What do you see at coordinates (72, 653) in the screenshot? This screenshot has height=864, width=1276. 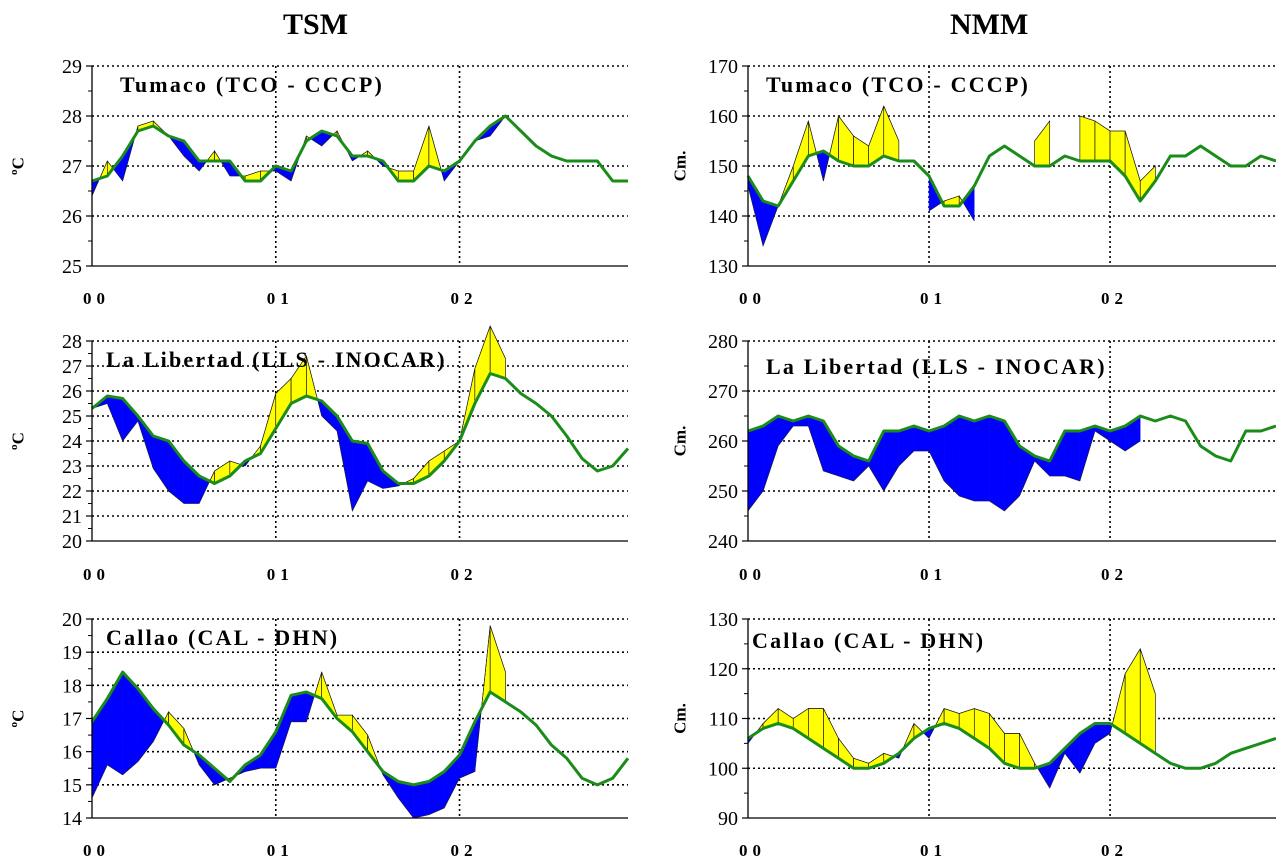 I see `y-tick-label: 19` at bounding box center [72, 653].